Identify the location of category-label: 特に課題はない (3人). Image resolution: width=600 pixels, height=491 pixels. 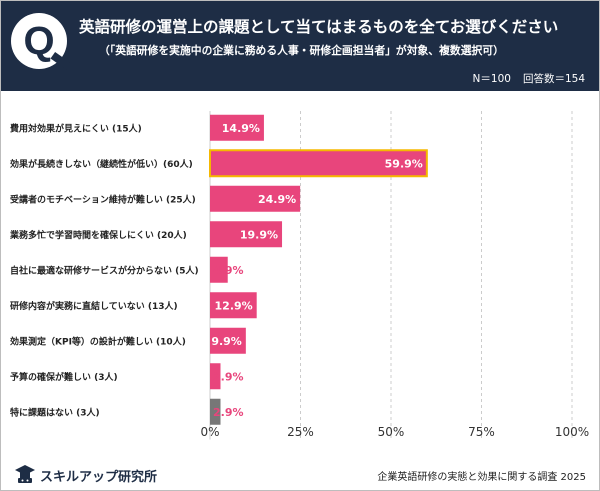
(55, 412).